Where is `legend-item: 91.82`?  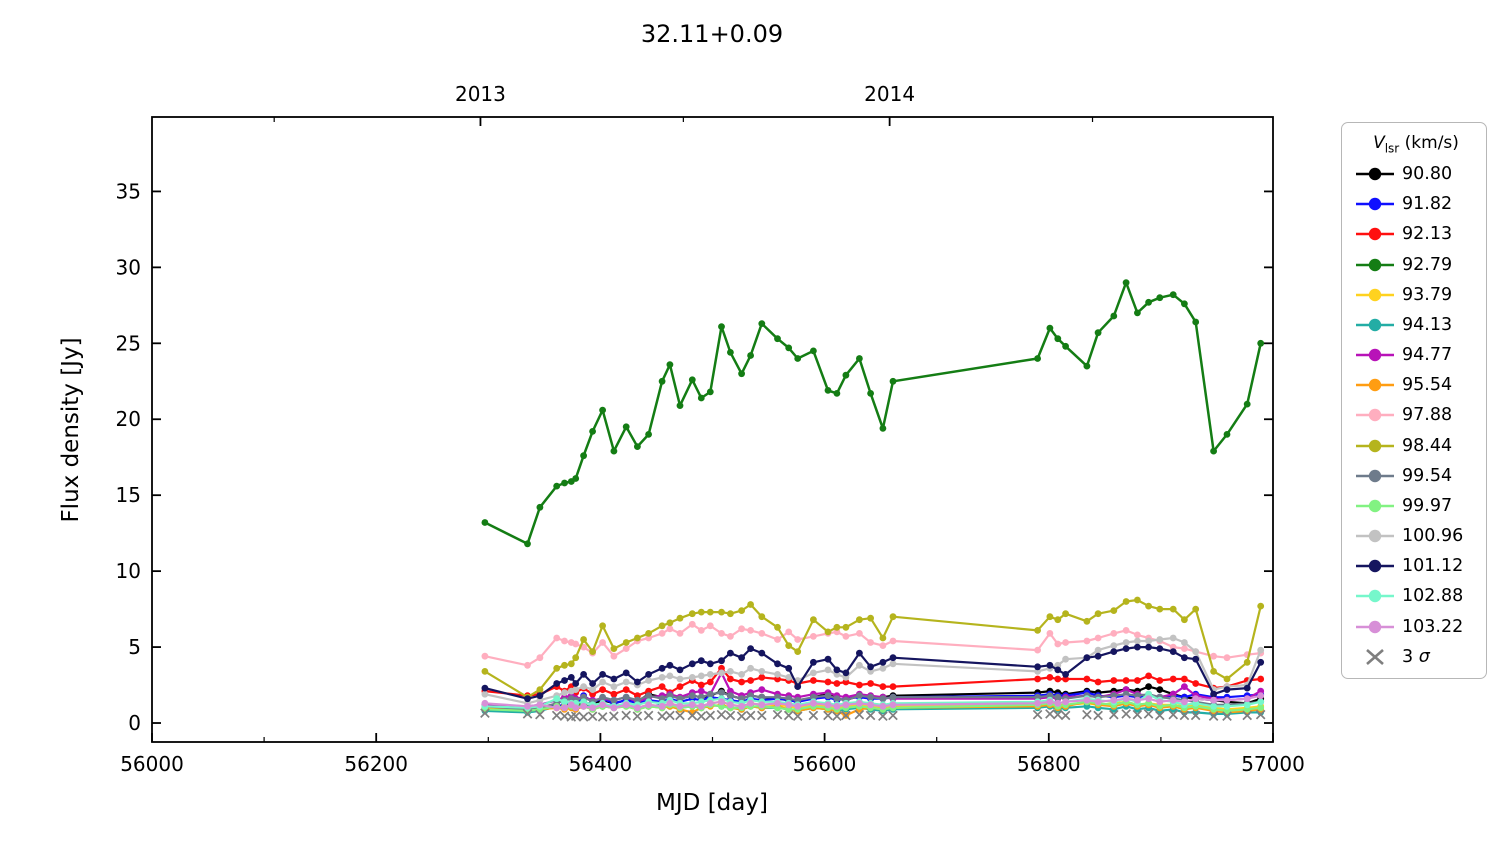 legend-item: 91.82 is located at coordinates (1416, 204).